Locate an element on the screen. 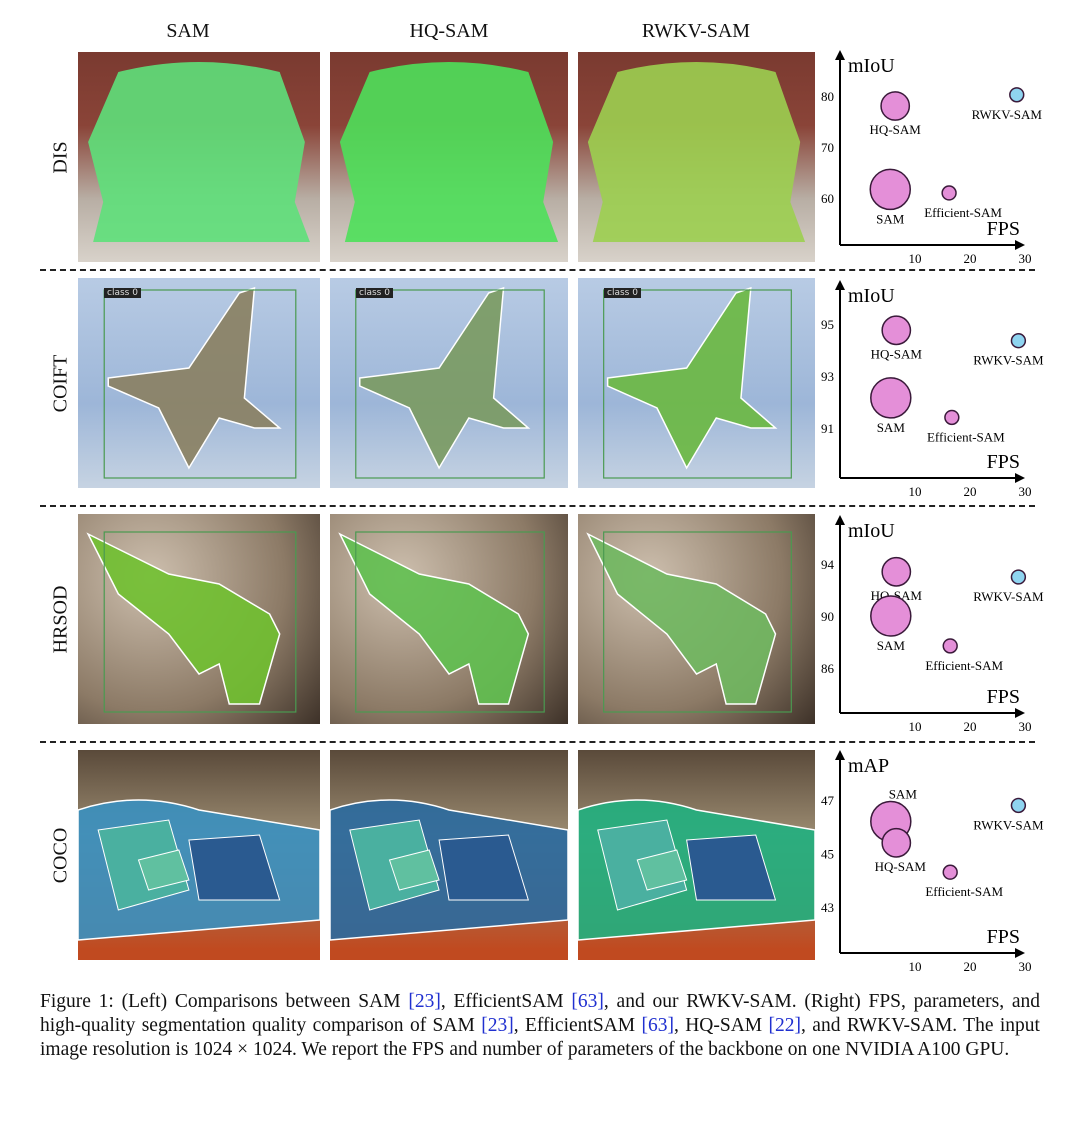 The width and height of the screenshot is (1080, 1131). row-label-dis: DIS is located at coordinates (60, 157).